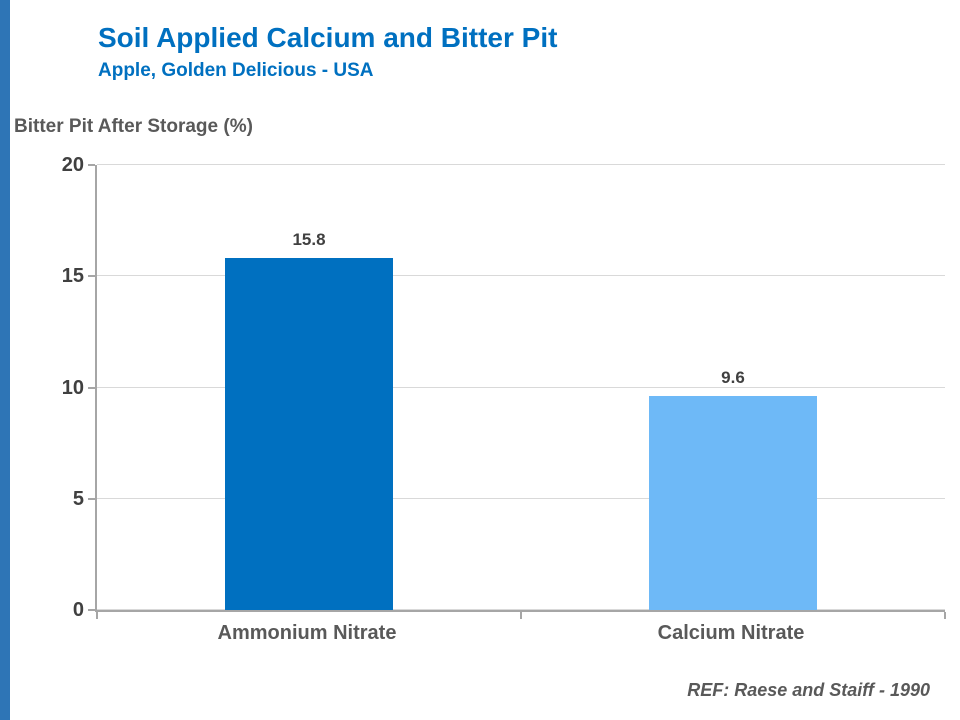  I want to click on chart-subtitle: Apple, Golden Delicious - USA, so click(236, 70).